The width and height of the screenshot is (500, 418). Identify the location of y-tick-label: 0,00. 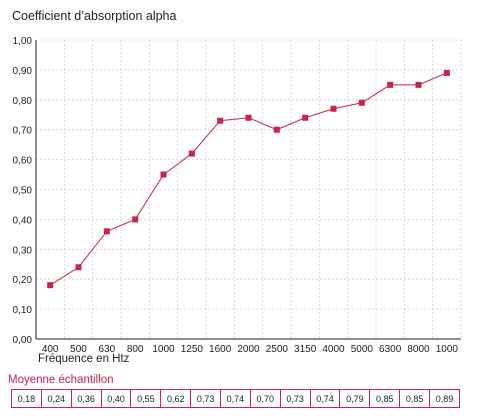
(23, 340).